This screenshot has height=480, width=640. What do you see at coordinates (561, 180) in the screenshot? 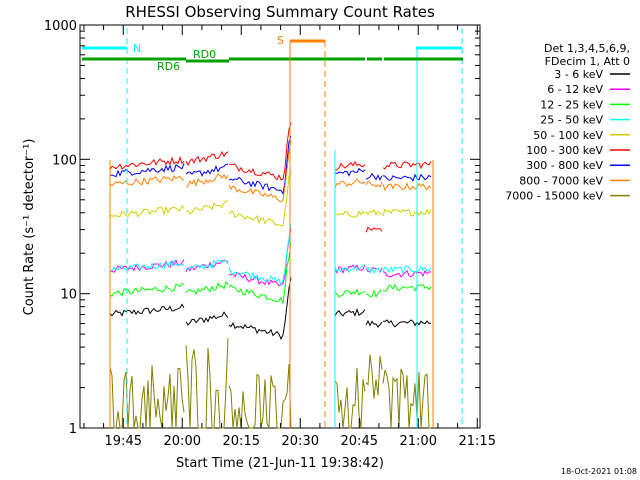
I see `legend-label: 800 - 7000 keV` at bounding box center [561, 180].